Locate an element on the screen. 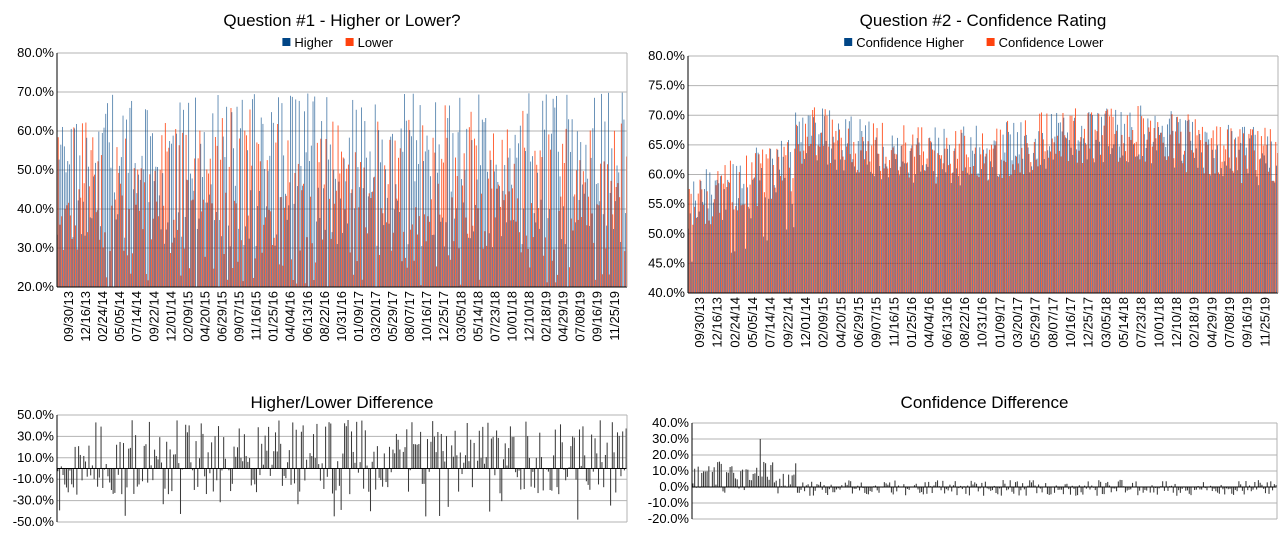 The height and width of the screenshot is (534, 1279). y-tick-label: 50.0% is located at coordinates (666, 233).